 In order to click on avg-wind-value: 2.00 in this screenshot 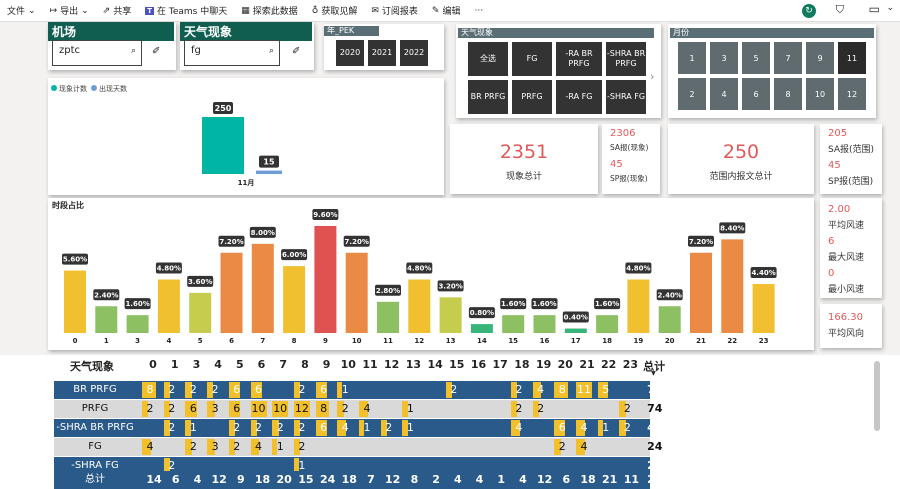, I will do `click(839, 209)`.